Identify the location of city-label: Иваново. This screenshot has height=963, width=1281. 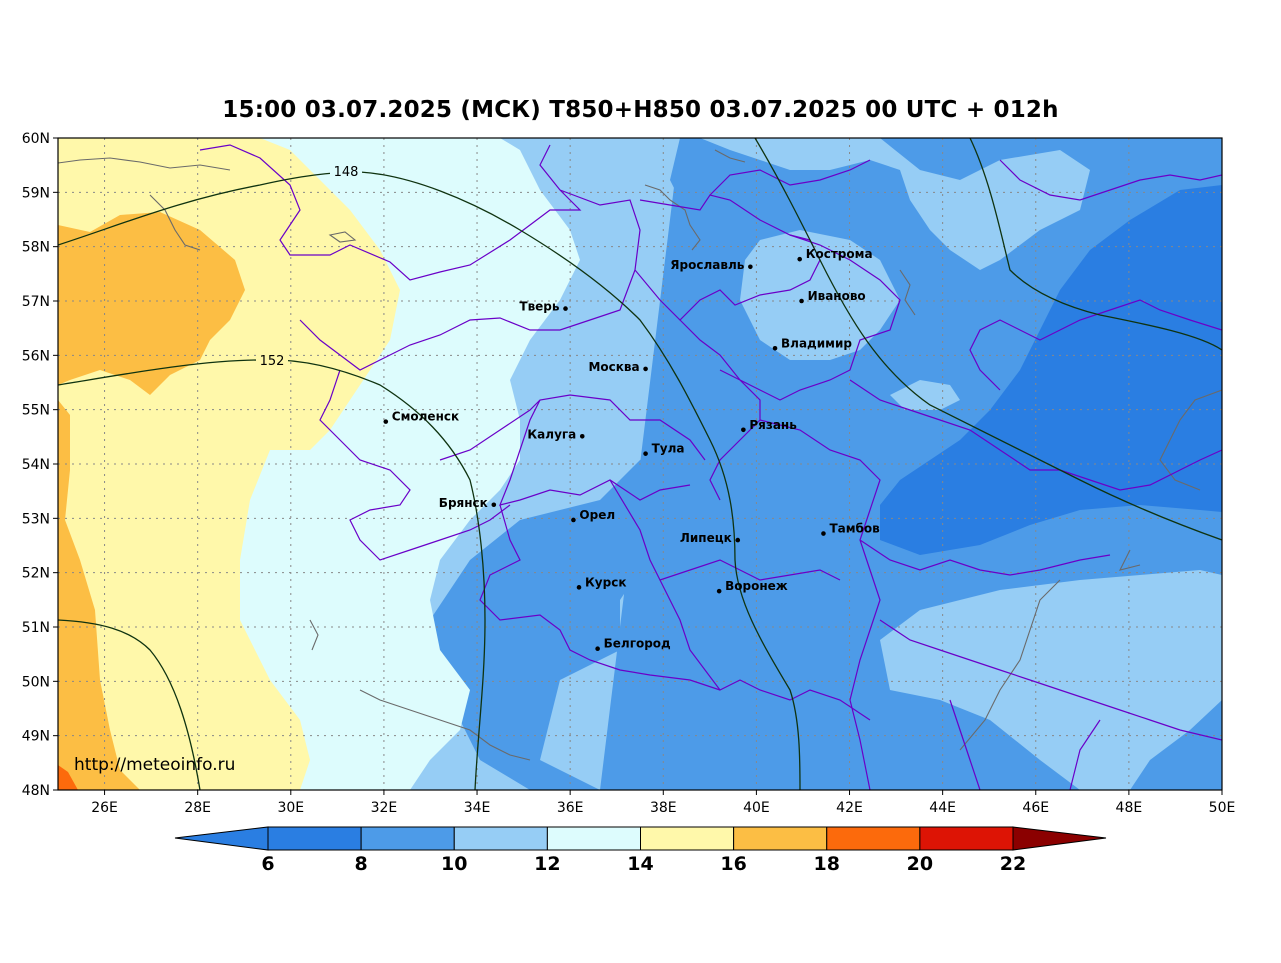
(837, 296).